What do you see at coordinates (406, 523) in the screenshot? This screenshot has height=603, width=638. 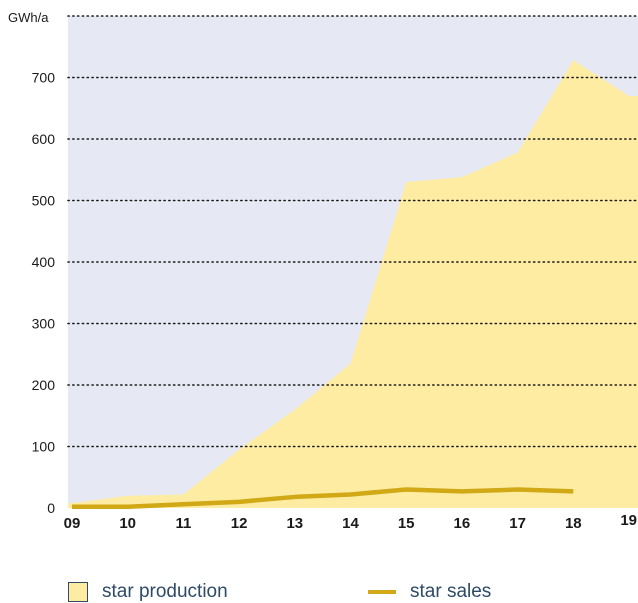 I see `x-tick-label: 15` at bounding box center [406, 523].